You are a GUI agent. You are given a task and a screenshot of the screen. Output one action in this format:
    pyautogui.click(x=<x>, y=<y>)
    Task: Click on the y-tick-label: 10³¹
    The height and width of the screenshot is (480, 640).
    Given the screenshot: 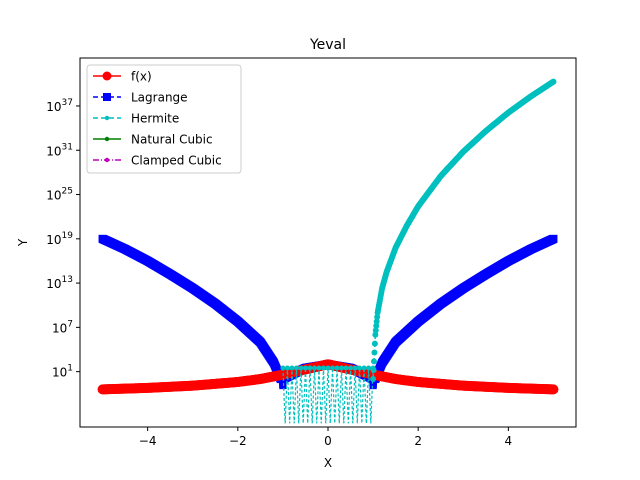 What is the action you would take?
    pyautogui.click(x=59, y=150)
    